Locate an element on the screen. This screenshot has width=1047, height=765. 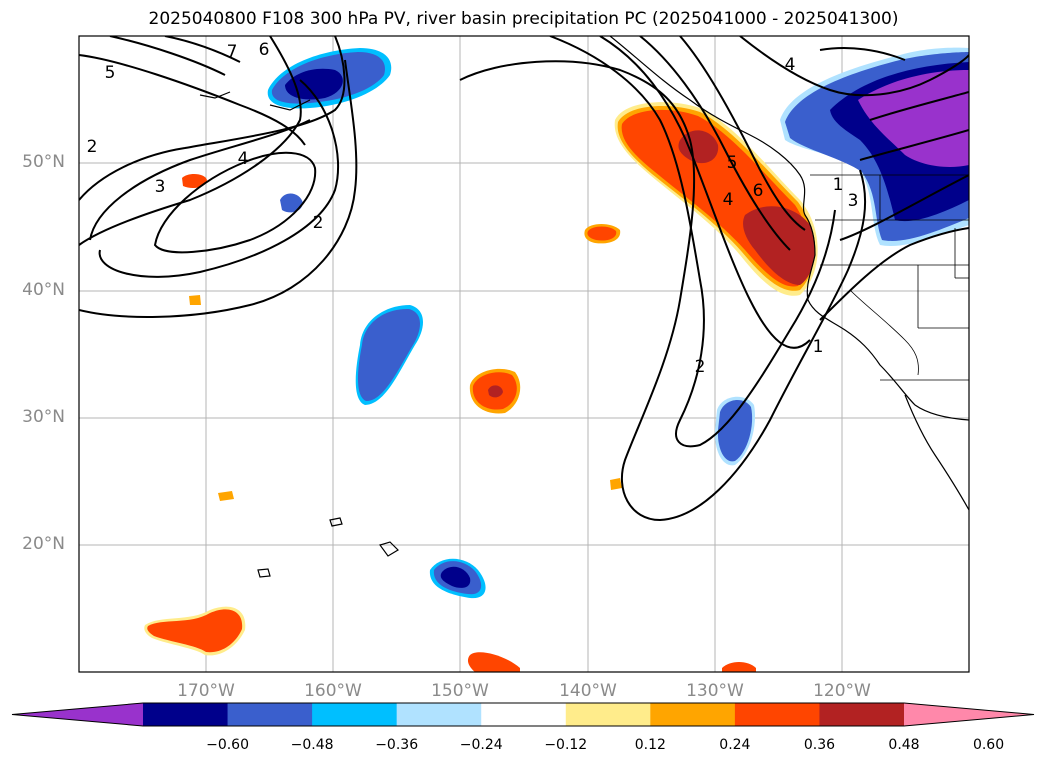
colorbar-tick-label: 0.12 is located at coordinates (650, 745).